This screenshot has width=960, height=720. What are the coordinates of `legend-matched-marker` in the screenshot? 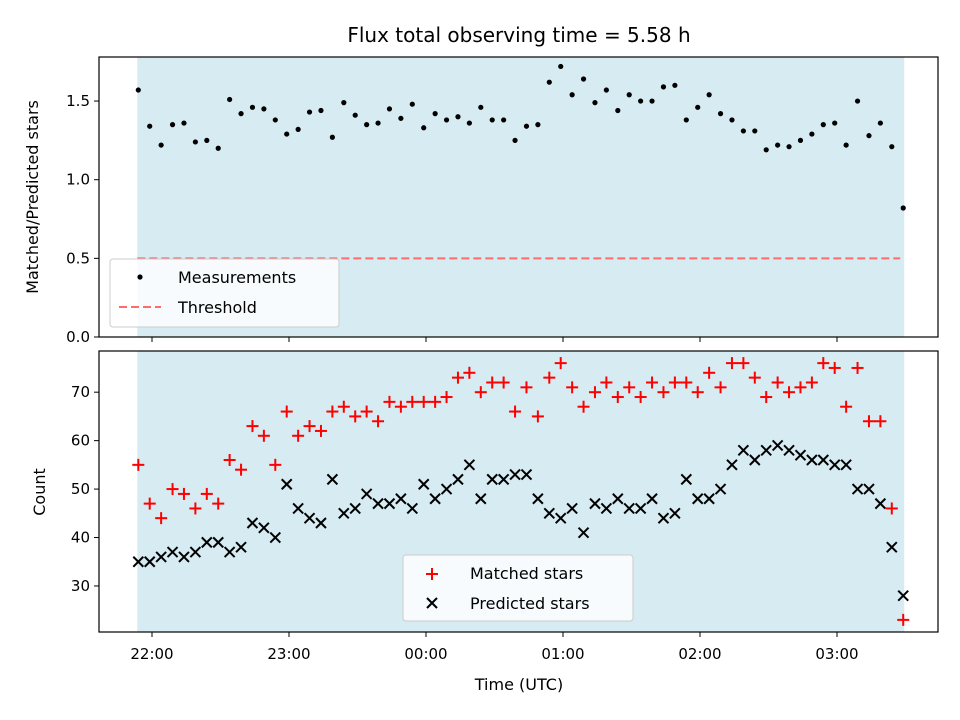 It's located at (432, 574).